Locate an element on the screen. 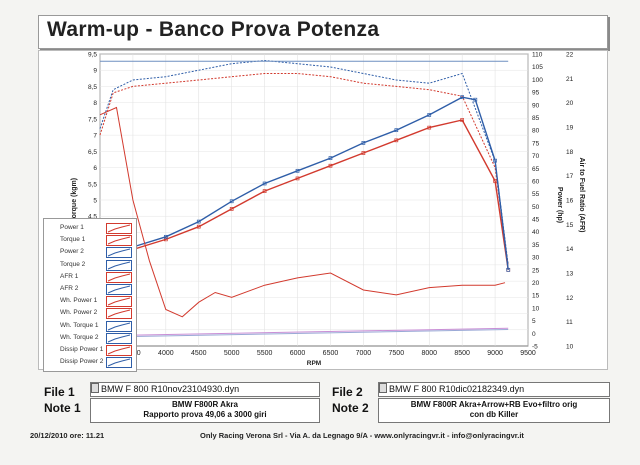 The height and width of the screenshot is (465, 640). y-power-tick-label: 0 is located at coordinates (534, 334).